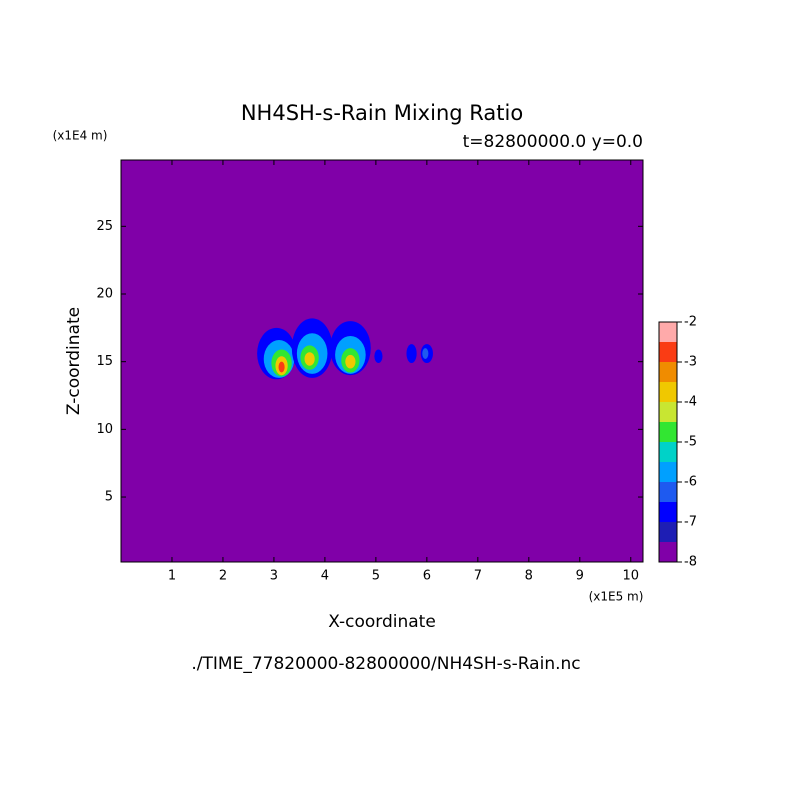 The height and width of the screenshot is (804, 804). I want to click on y-tick-label: 15, so click(104, 361).